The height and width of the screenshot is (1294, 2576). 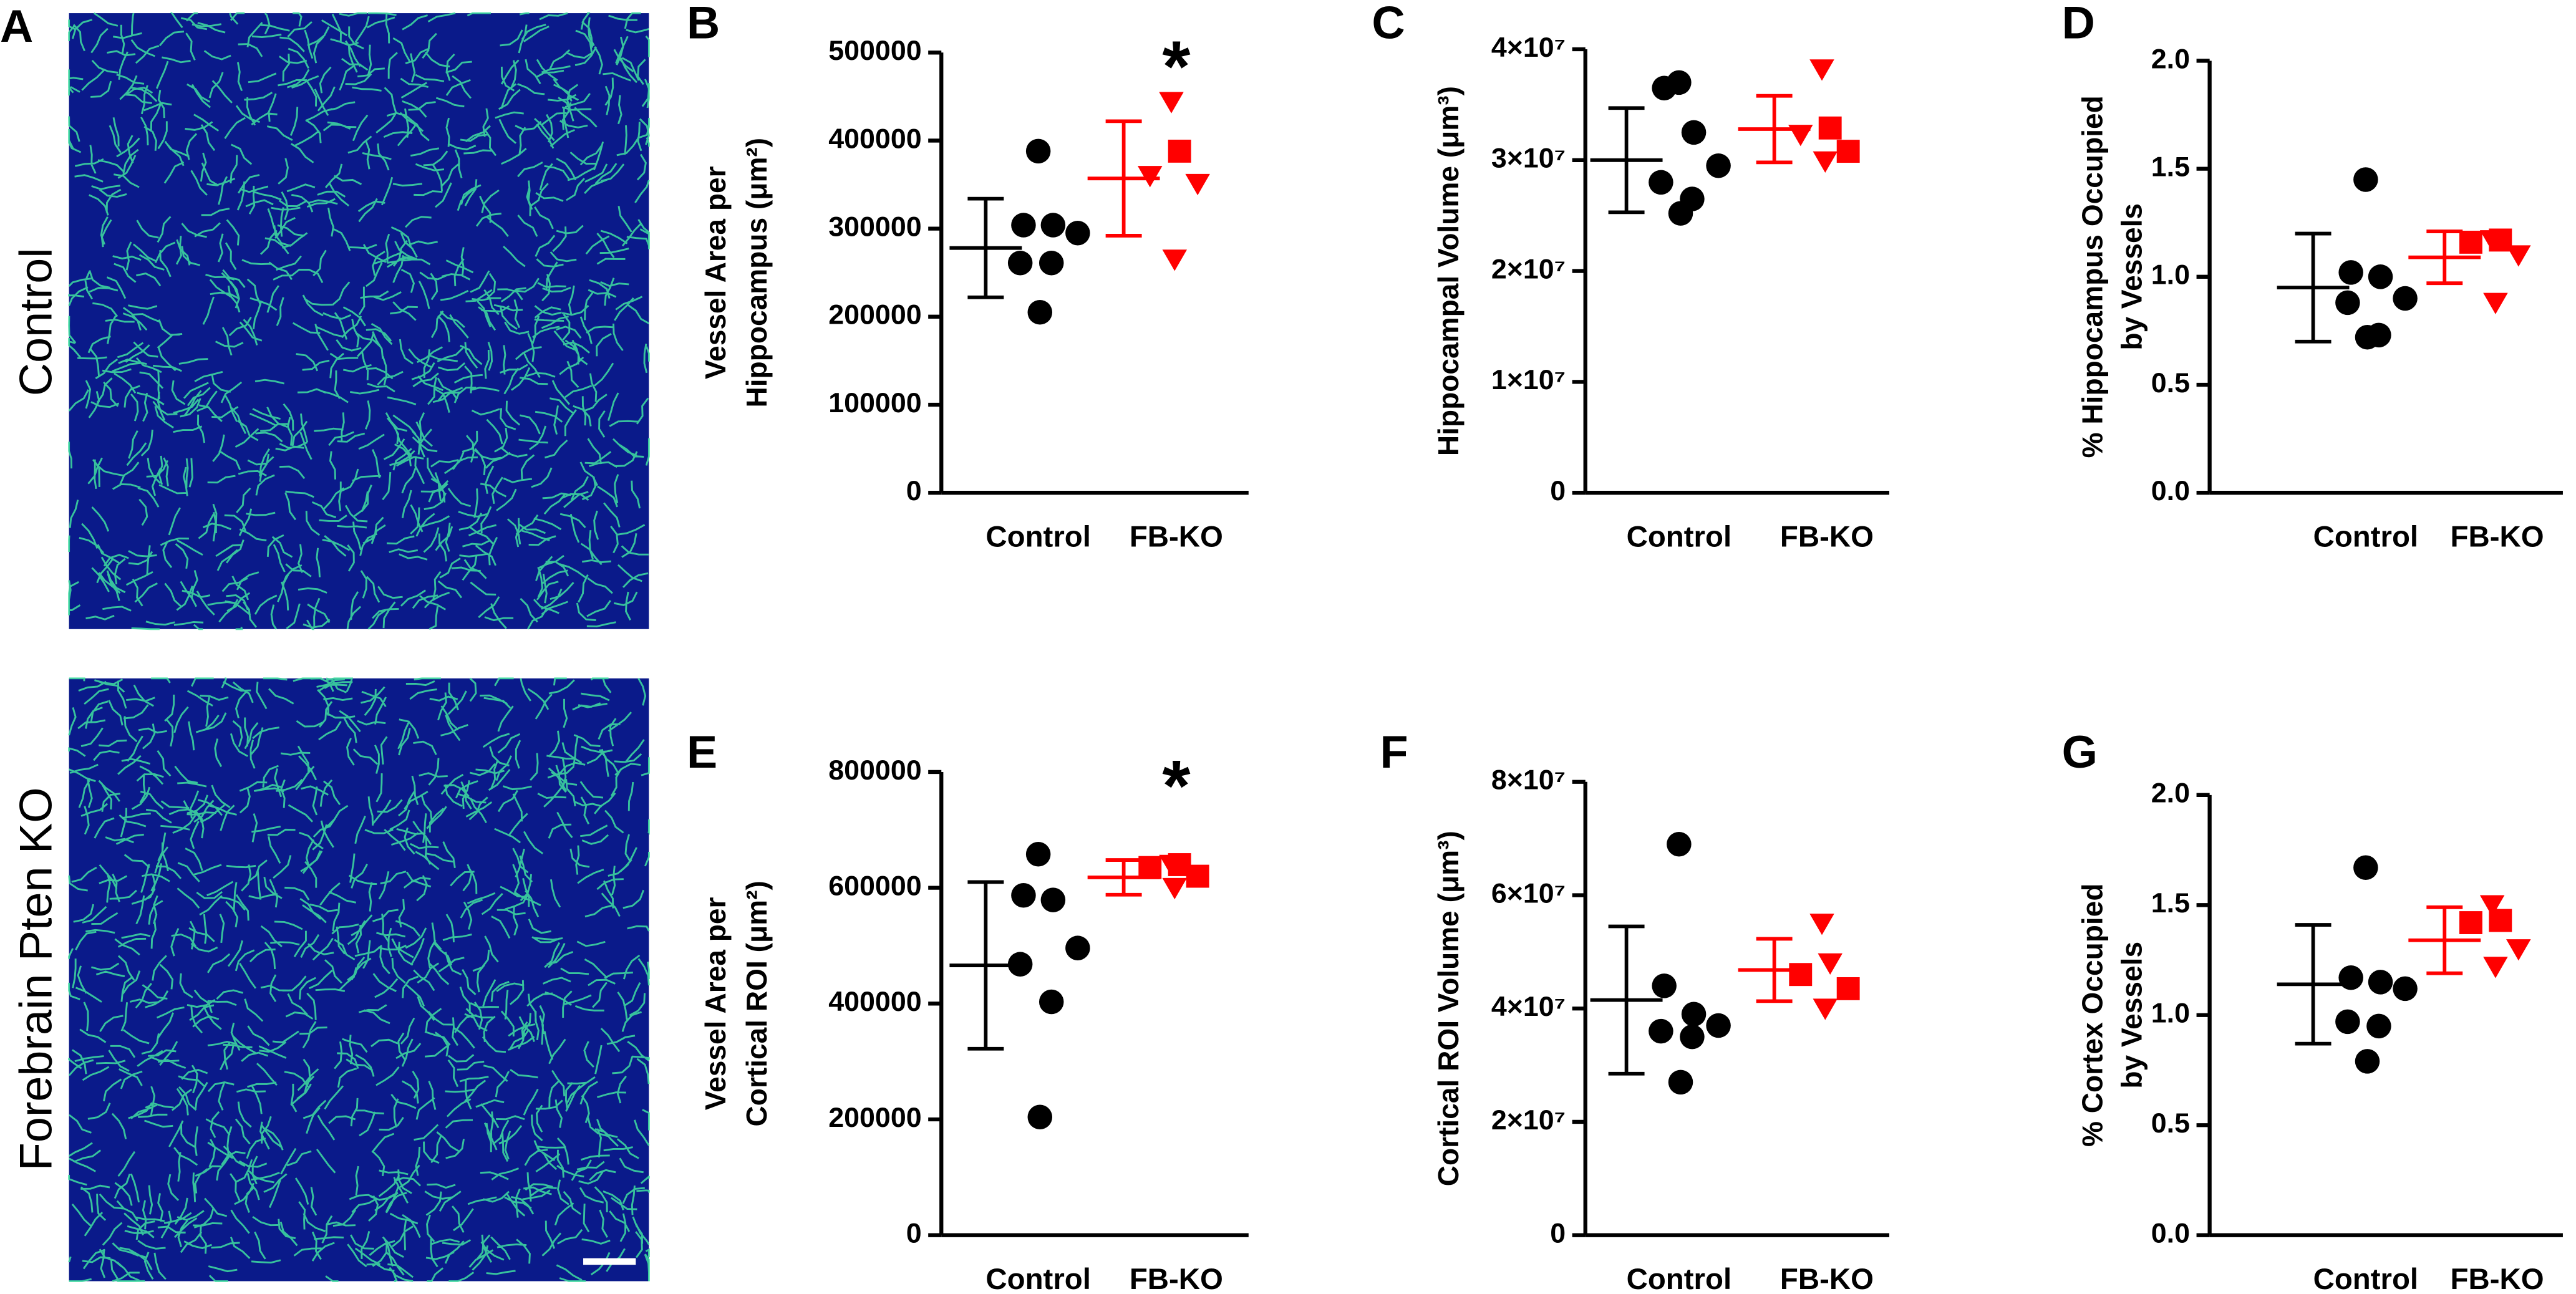 I want to click on y-axis-label: Vessel Area per, so click(x=715, y=272).